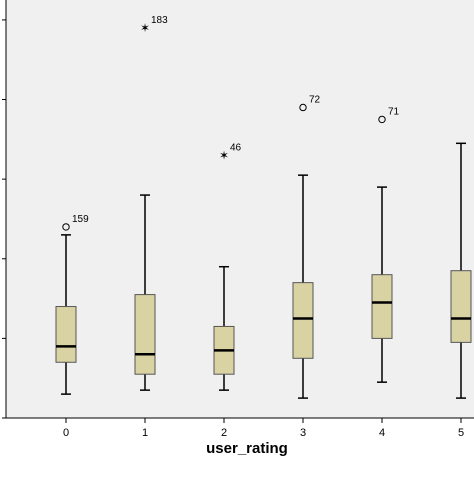 The height and width of the screenshot is (479, 474). I want to click on x-axis-title: user_rating, so click(247, 448).